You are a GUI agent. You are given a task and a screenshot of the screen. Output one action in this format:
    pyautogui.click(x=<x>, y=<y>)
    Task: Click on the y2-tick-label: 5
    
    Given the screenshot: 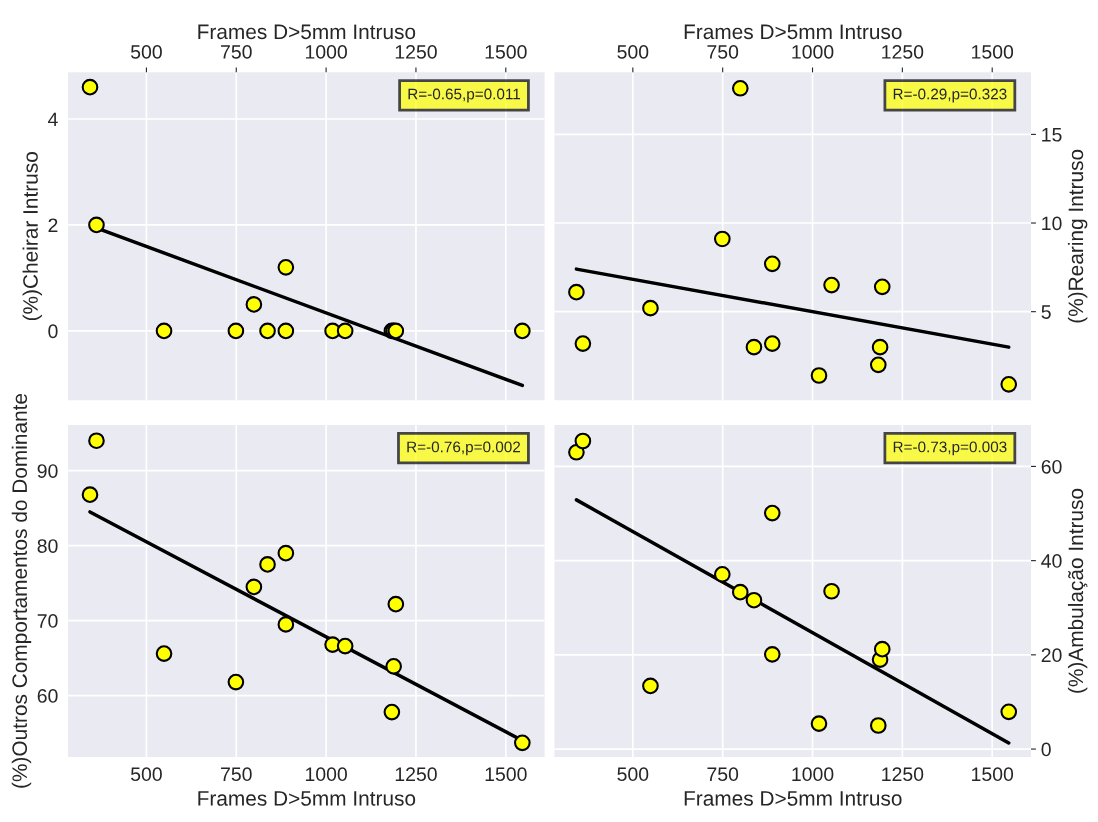 What is the action you would take?
    pyautogui.click(x=1046, y=312)
    